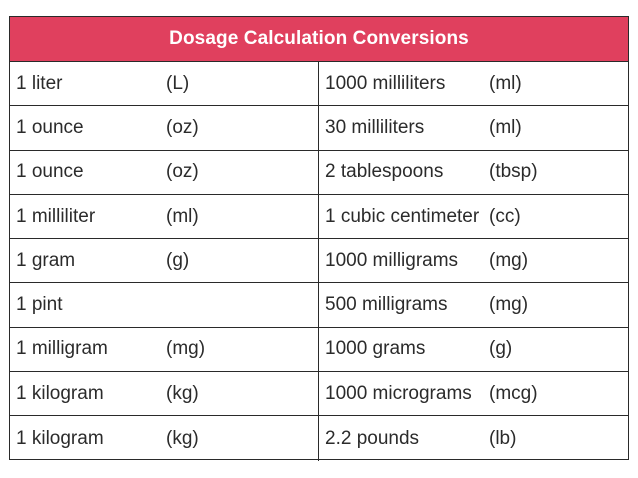 The height and width of the screenshot is (478, 638). What do you see at coordinates (375, 127) in the screenshot?
I see `right-quantity: 30 milliliters` at bounding box center [375, 127].